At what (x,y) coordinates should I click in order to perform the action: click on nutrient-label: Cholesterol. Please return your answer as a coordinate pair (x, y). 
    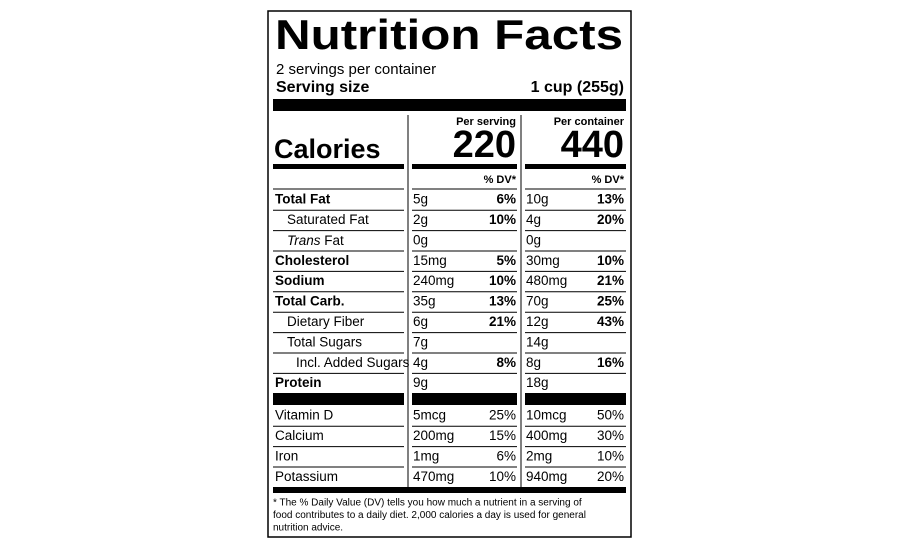
    Looking at the image, I should click on (312, 260).